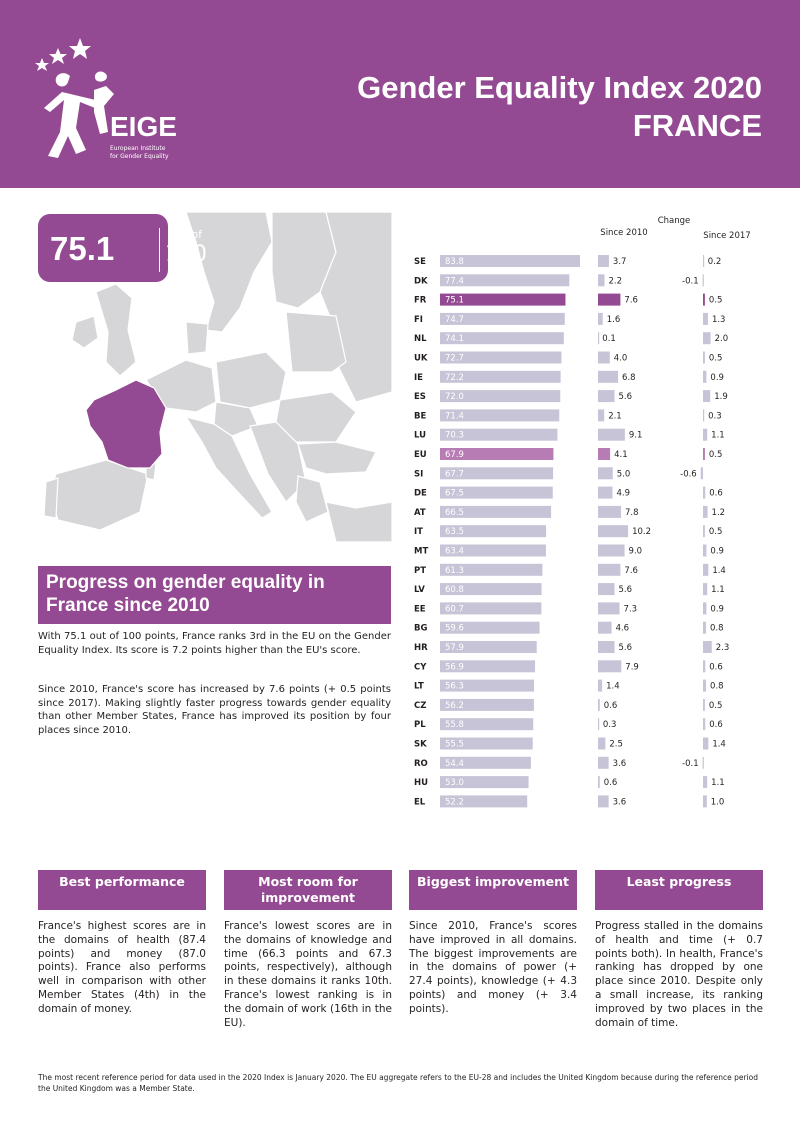 The height and width of the screenshot is (1132, 800). Describe the element at coordinates (421, 552) in the screenshot. I see `country-code-label: MT` at that location.